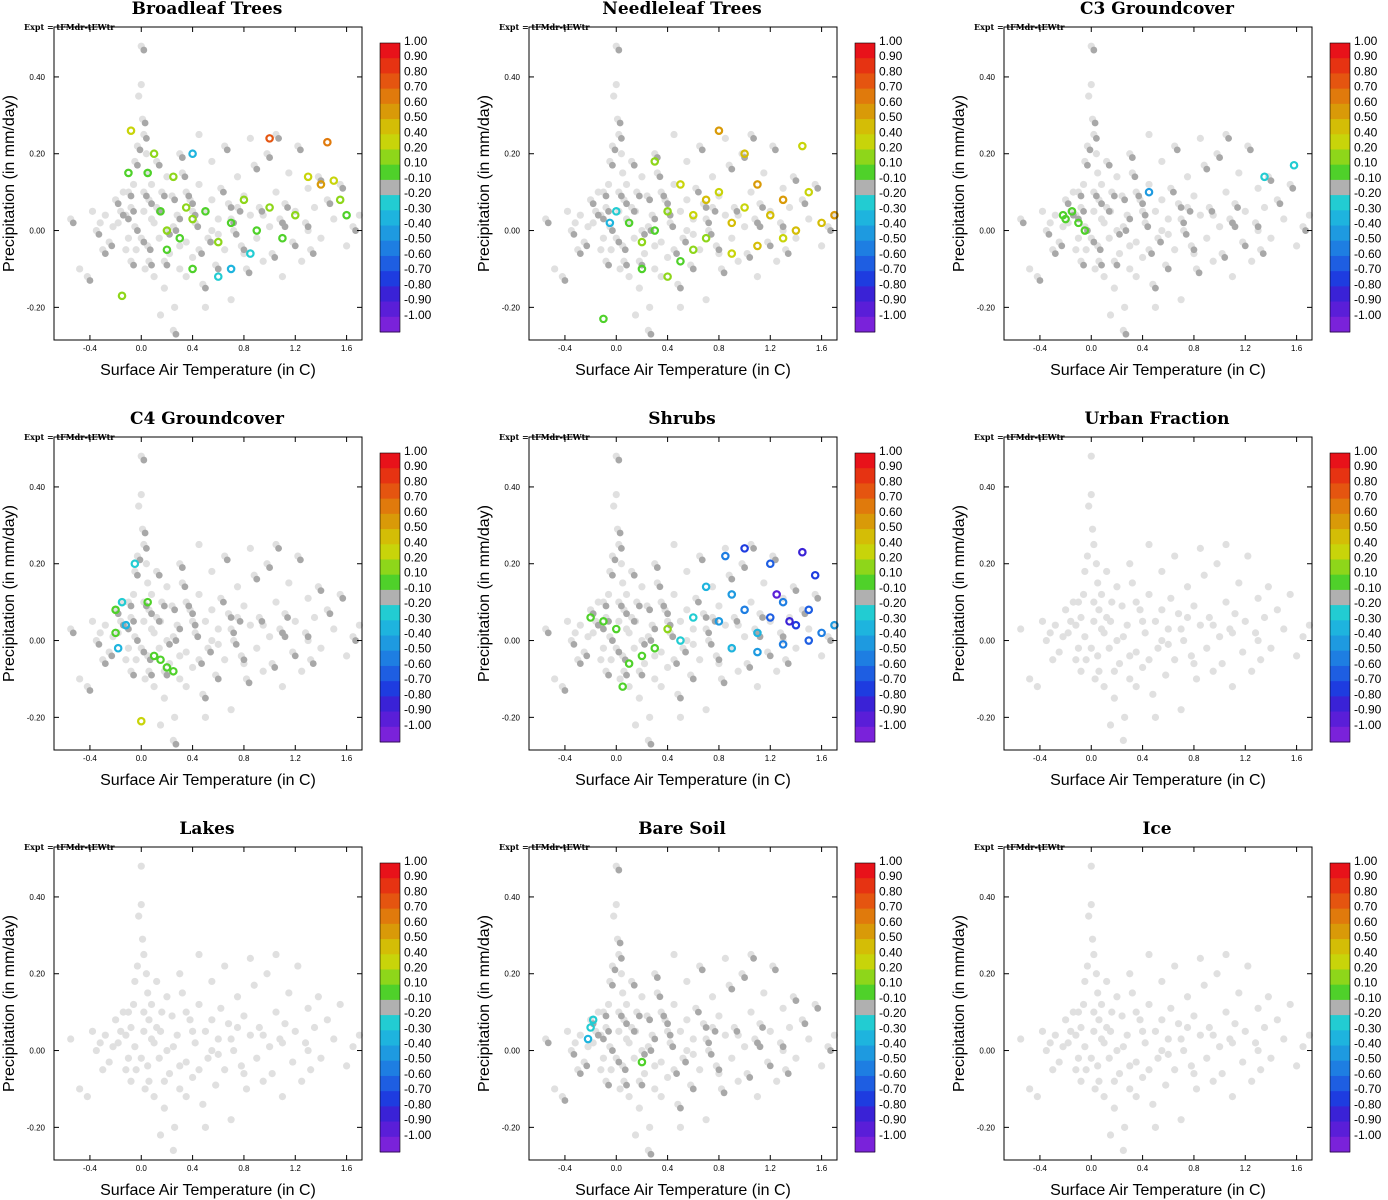  What do you see at coordinates (511, 717) in the screenshot?
I see `y-tick-label: -0.20` at bounding box center [511, 717].